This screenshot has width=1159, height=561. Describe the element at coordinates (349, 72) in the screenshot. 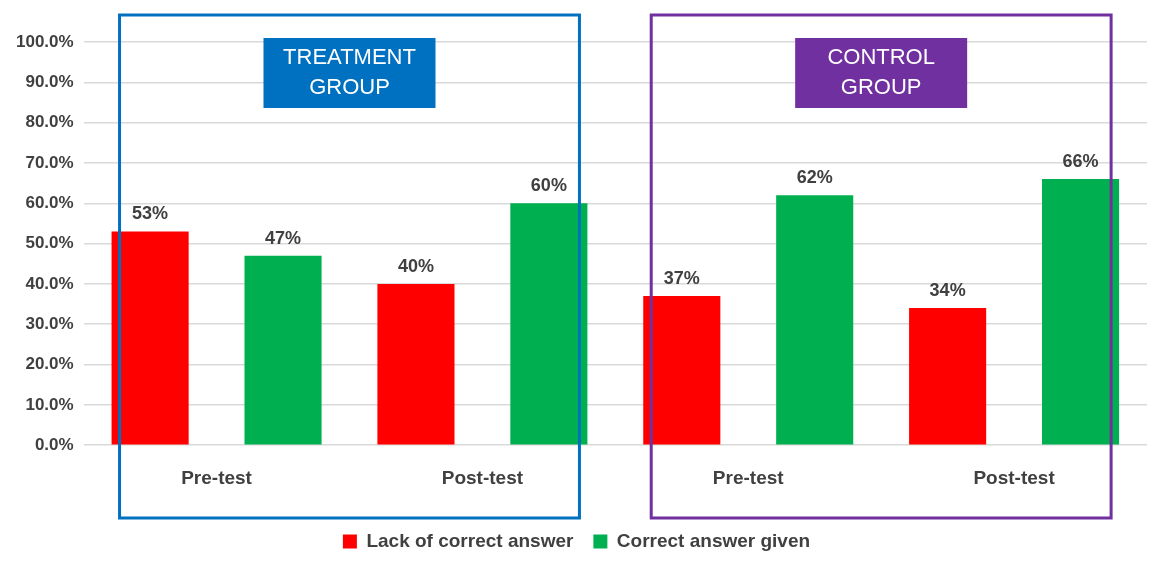

I see `annotation: TREATMENT GROUP` at that location.